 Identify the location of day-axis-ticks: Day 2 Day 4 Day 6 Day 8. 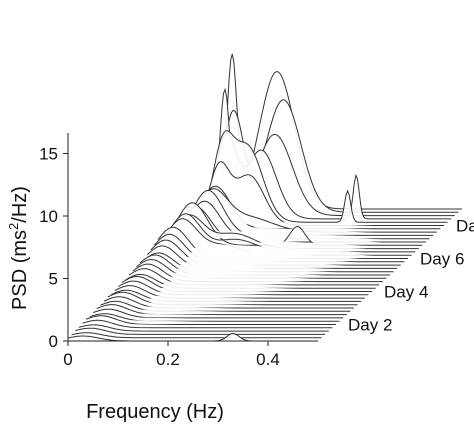
(411, 276).